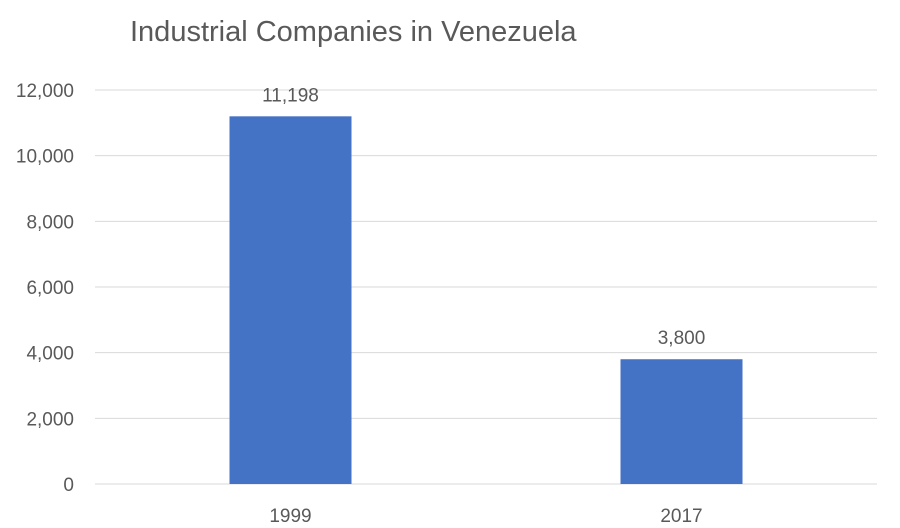 Image resolution: width=900 pixels, height=528 pixels. Describe the element at coordinates (681, 516) in the screenshot. I see `x-tick-label: 2017` at that location.